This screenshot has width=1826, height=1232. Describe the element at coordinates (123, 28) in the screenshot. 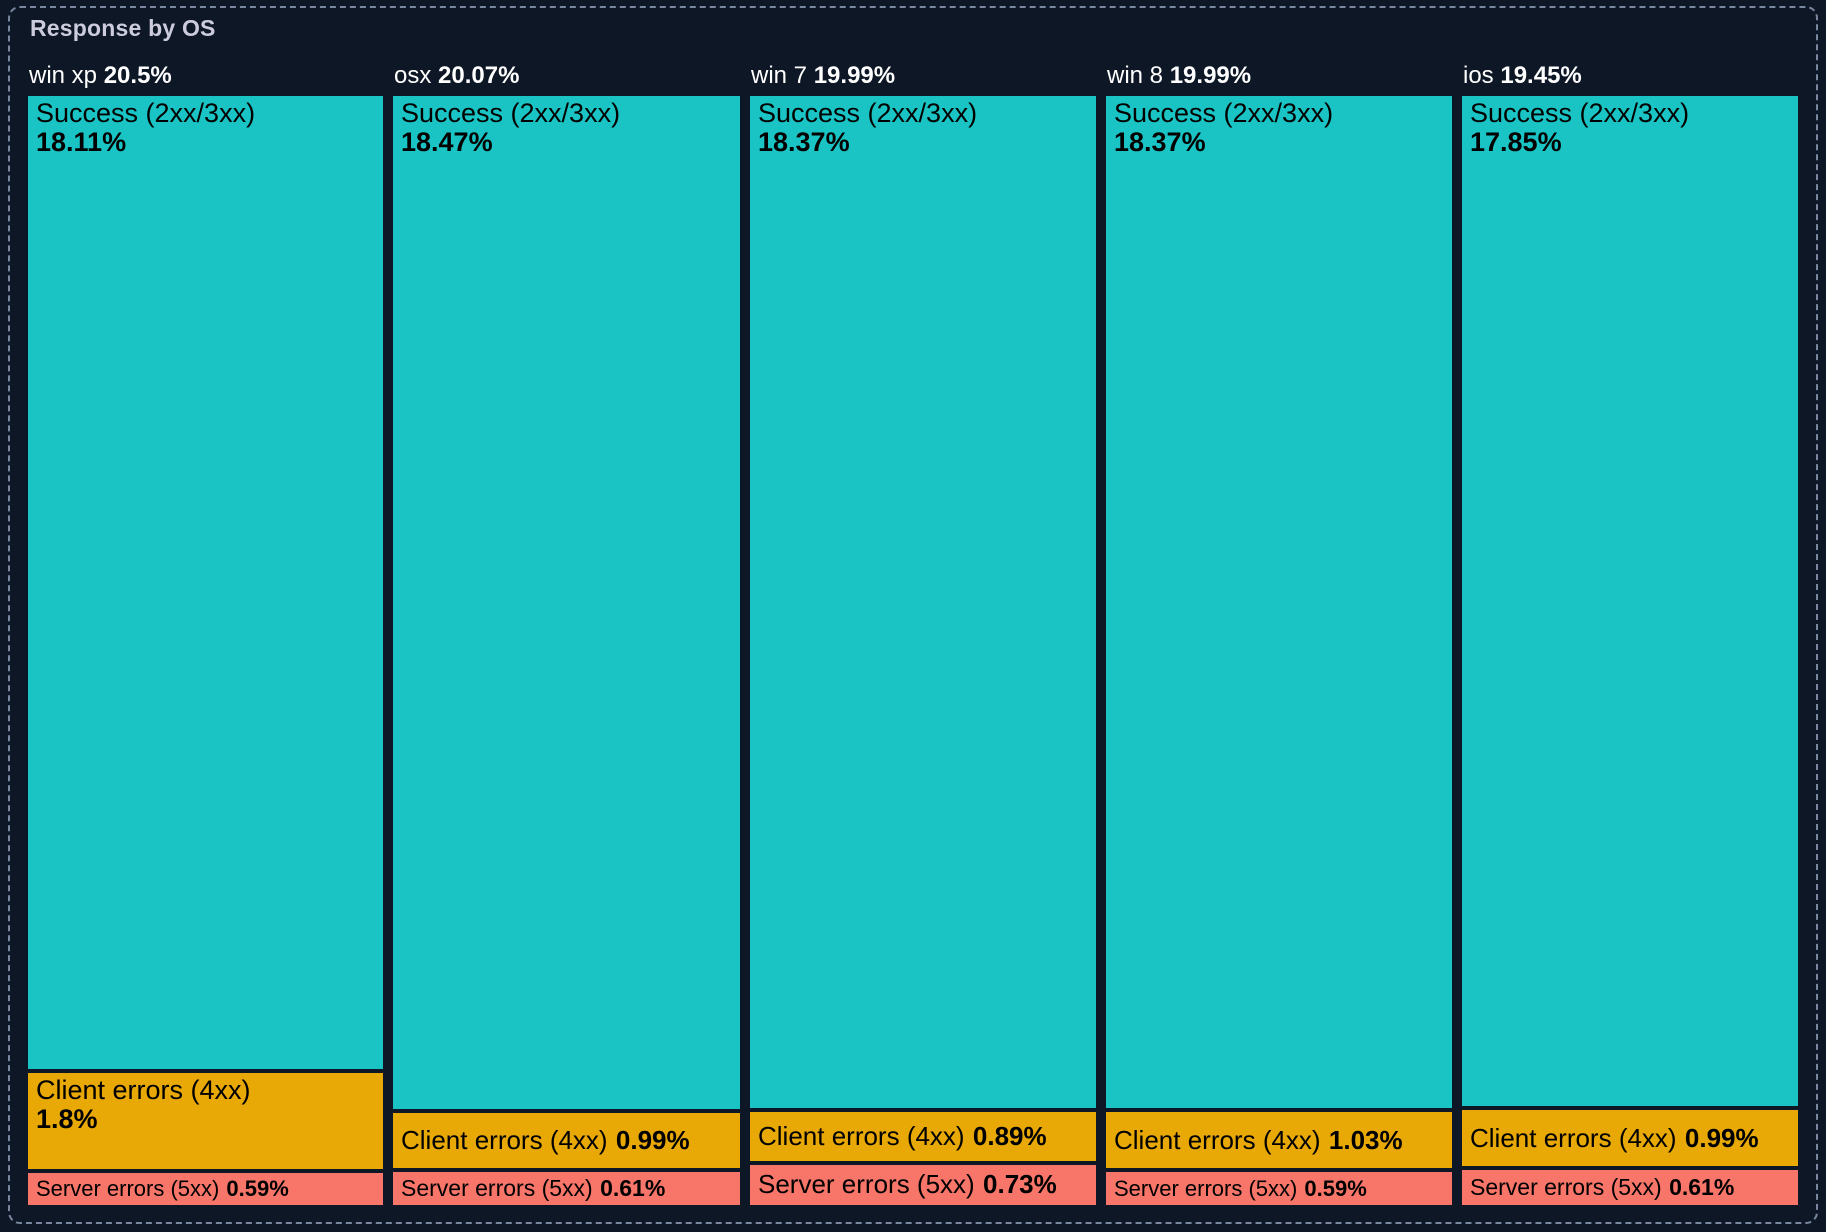

I see `panel-title: Response by OS` at that location.